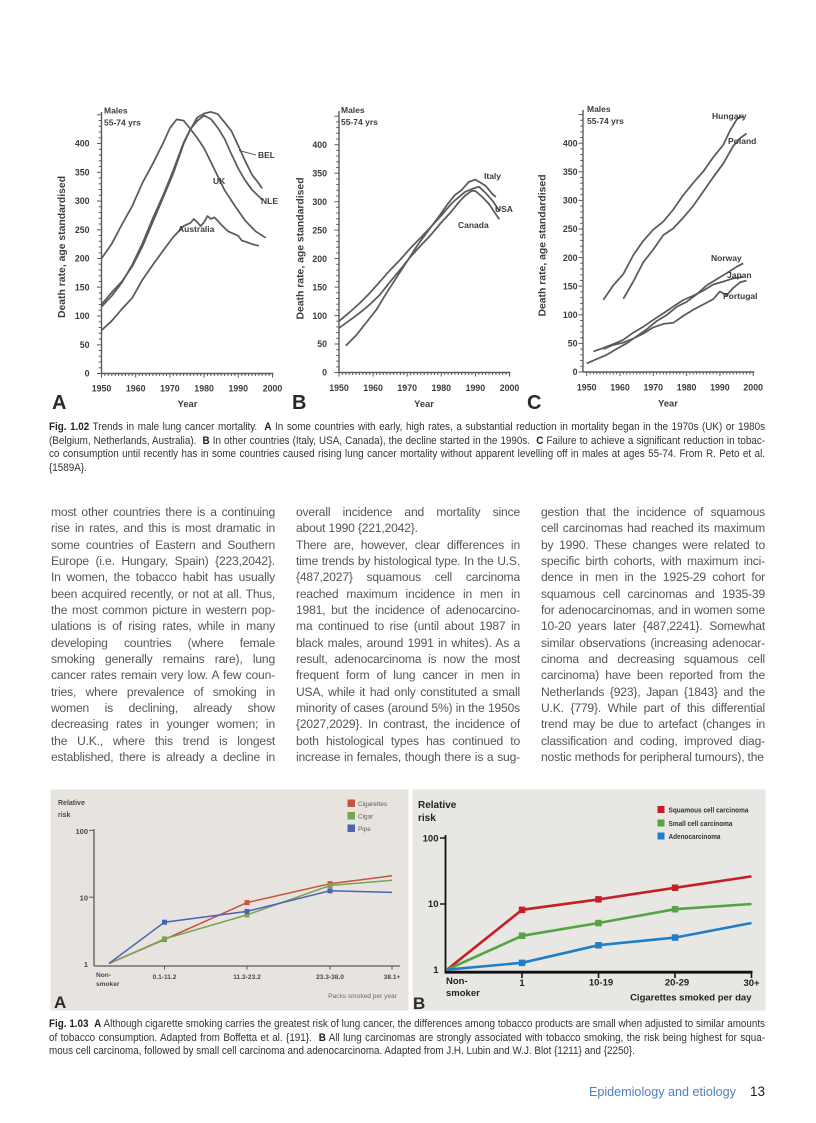 This screenshot has width=816, height=1123. I want to click on svg-text: Norway, so click(726, 258).